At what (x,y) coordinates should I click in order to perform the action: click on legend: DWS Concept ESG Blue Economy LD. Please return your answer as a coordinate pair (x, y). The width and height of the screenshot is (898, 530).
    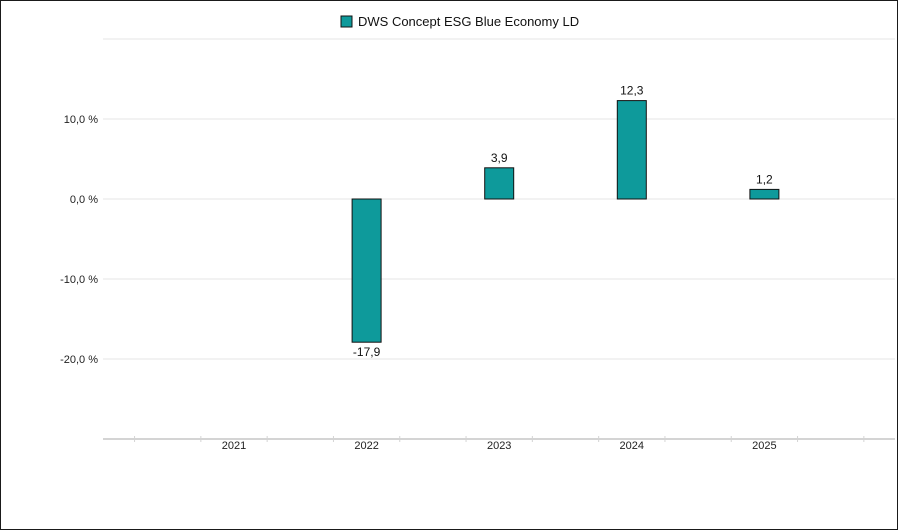
    Looking at the image, I should click on (459, 21).